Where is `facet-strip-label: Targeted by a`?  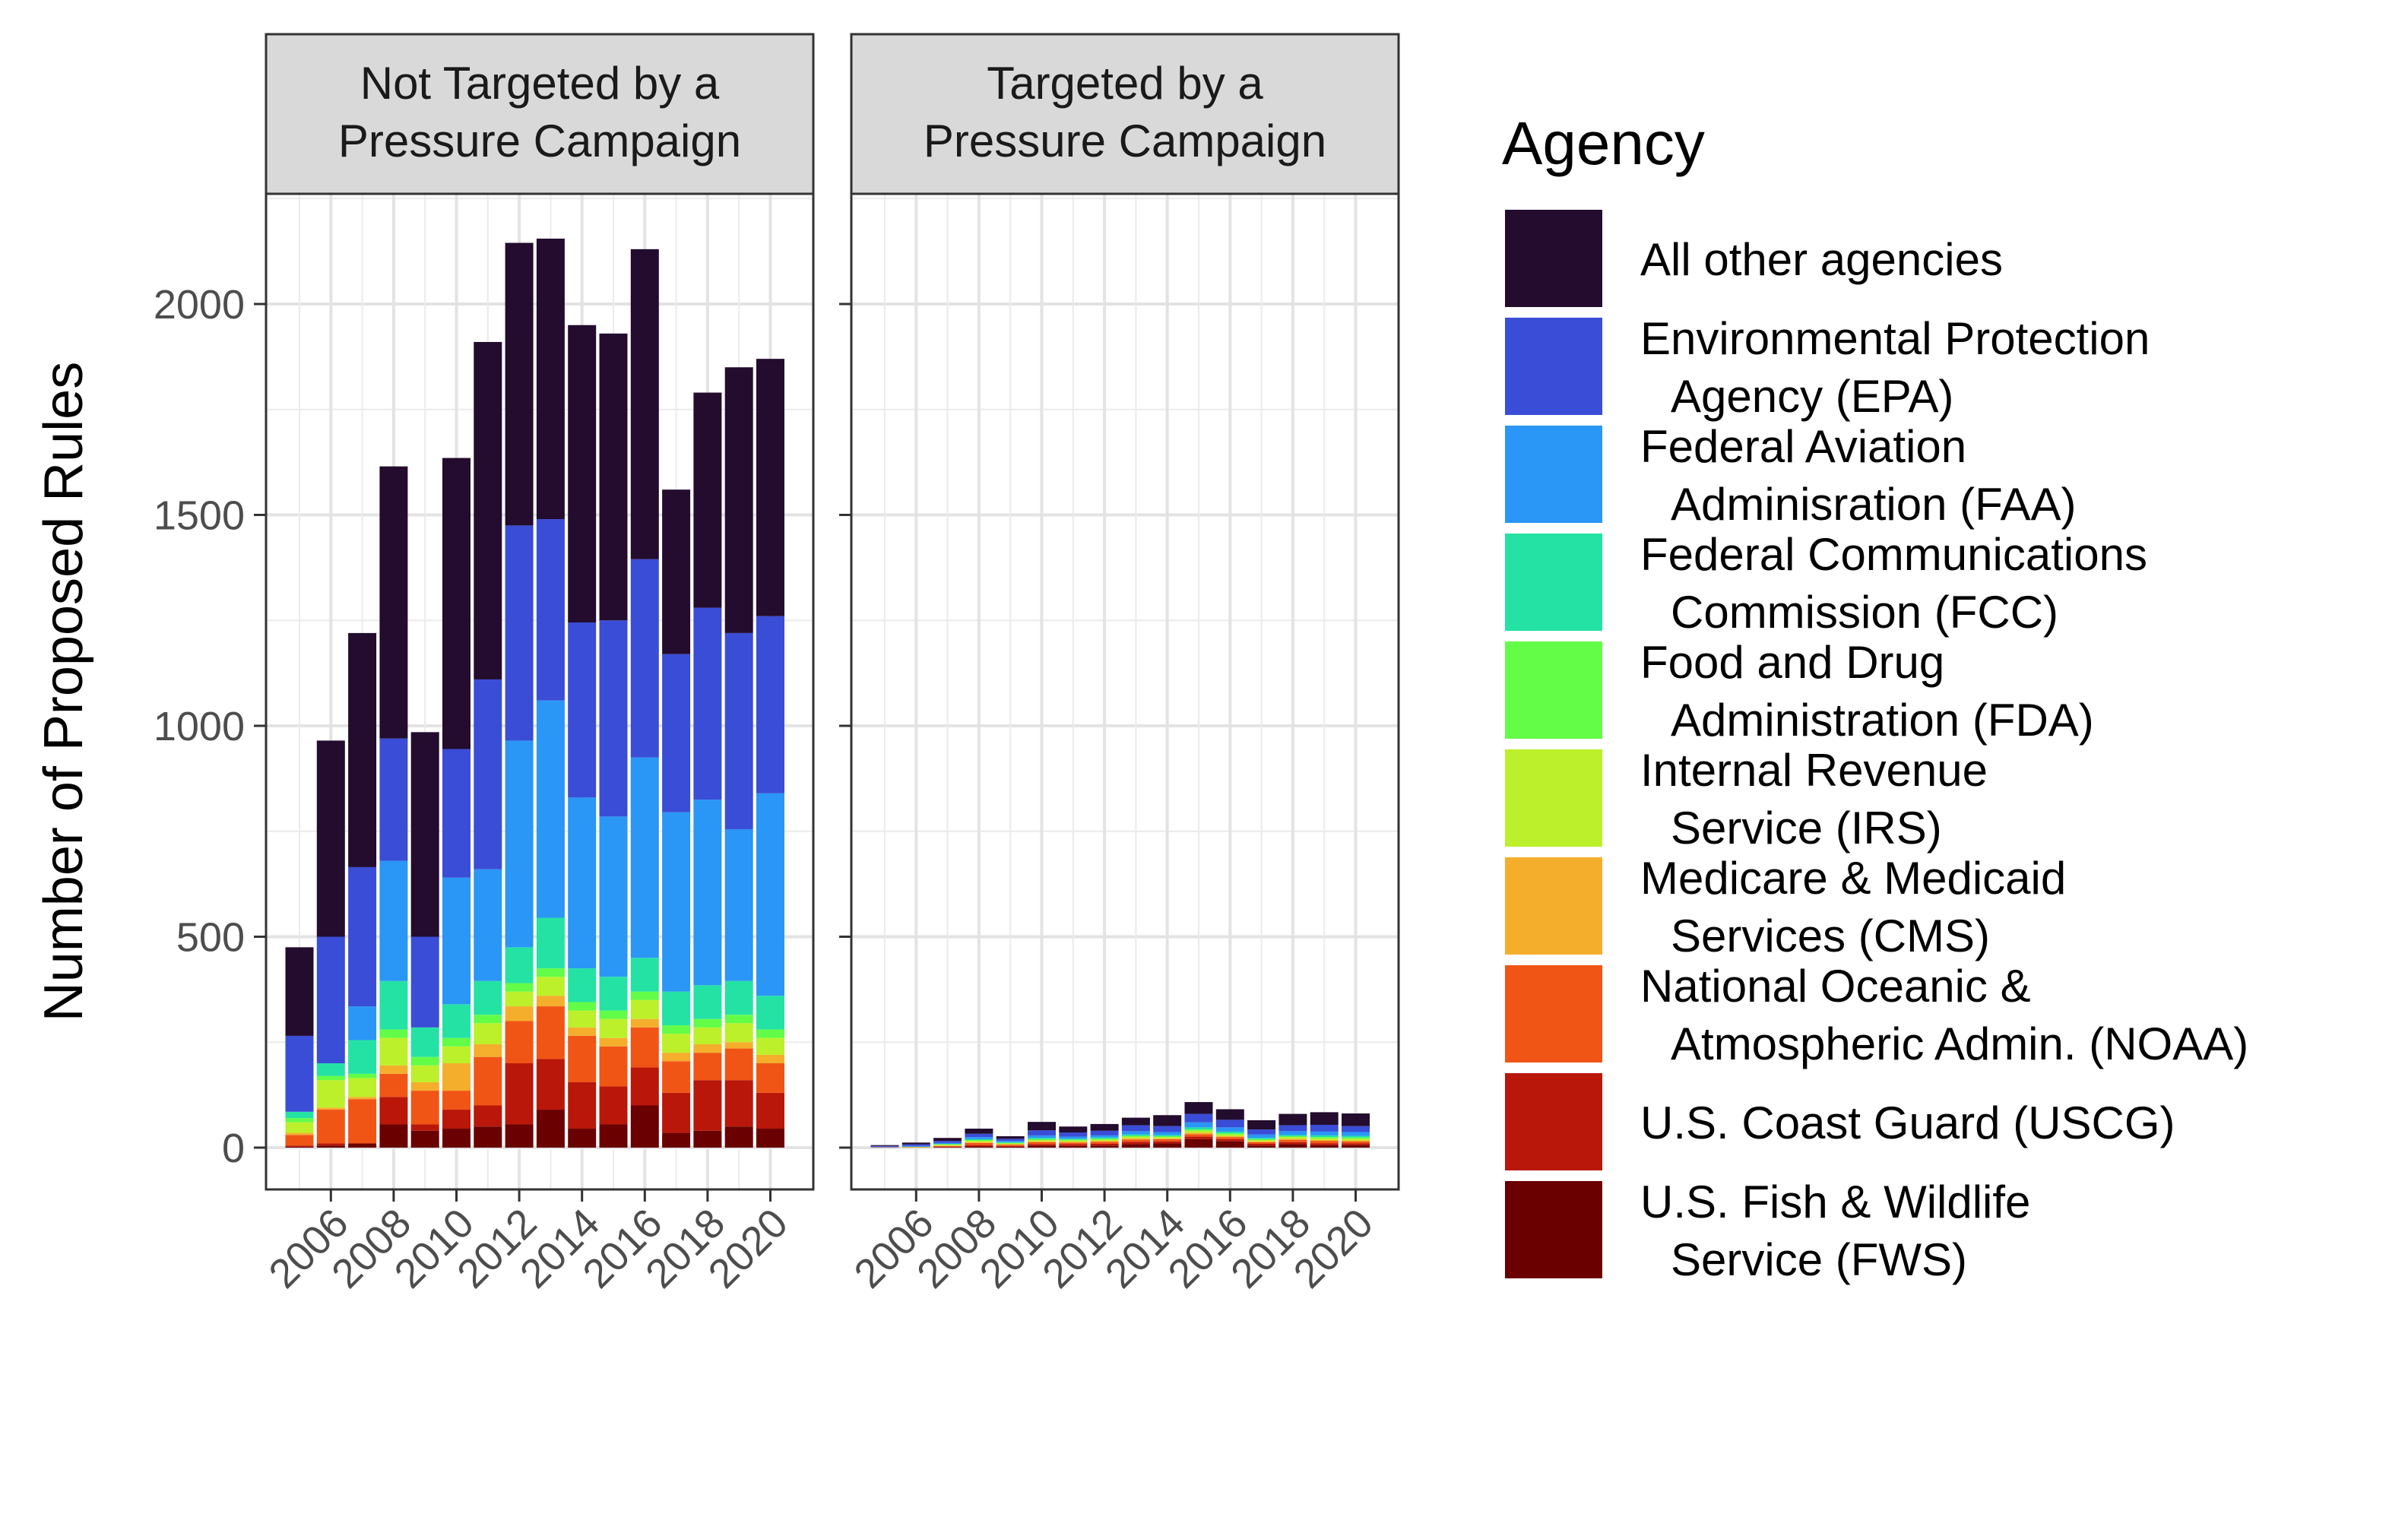
facet-strip-label: Targeted by a is located at coordinates (1125, 83).